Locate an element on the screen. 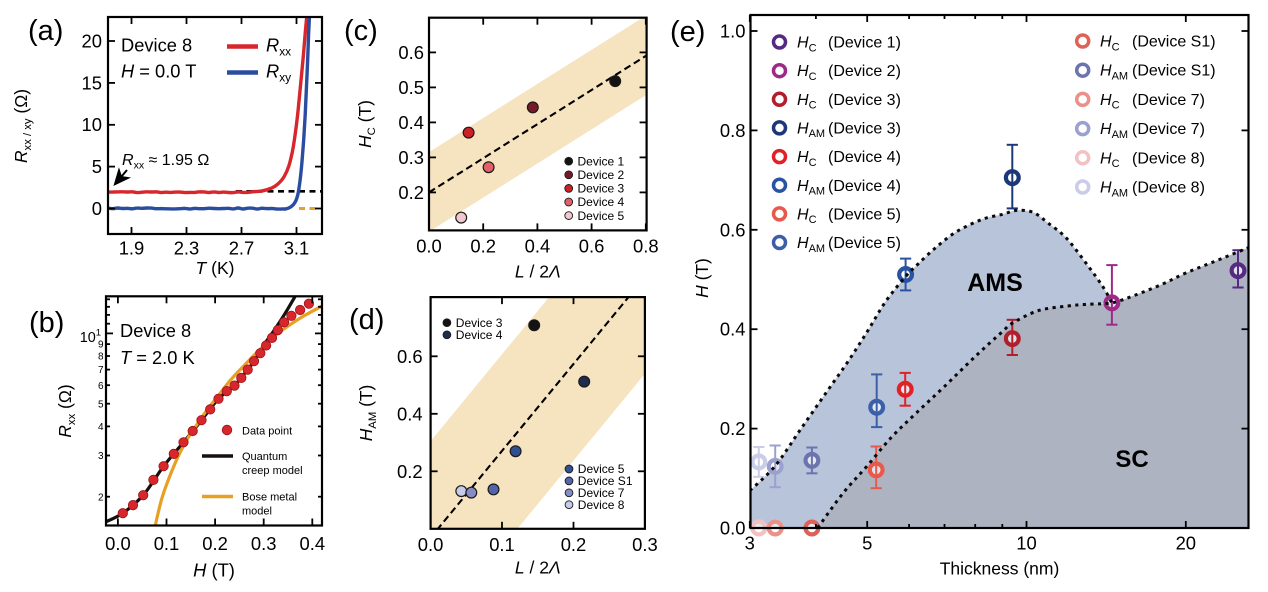 The height and width of the screenshot is (592, 1268). svg-text: (a) is located at coordinates (45, 31).